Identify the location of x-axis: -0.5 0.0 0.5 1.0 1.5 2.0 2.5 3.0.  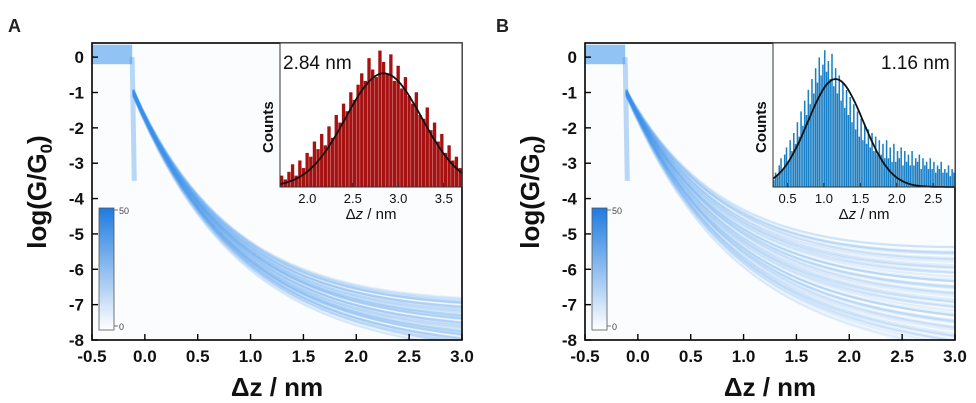
(275, 350).